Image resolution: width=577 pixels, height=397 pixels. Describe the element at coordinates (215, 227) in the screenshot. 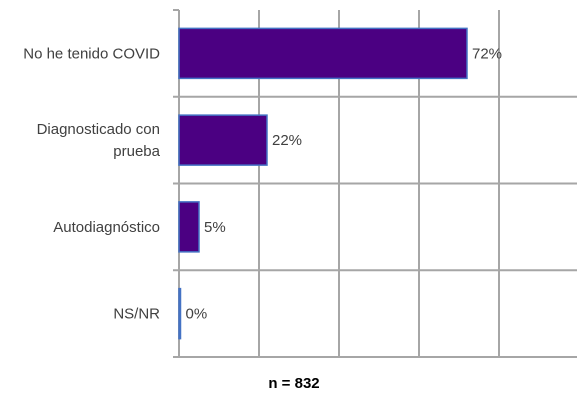

I see `data-label-3: 5%` at that location.